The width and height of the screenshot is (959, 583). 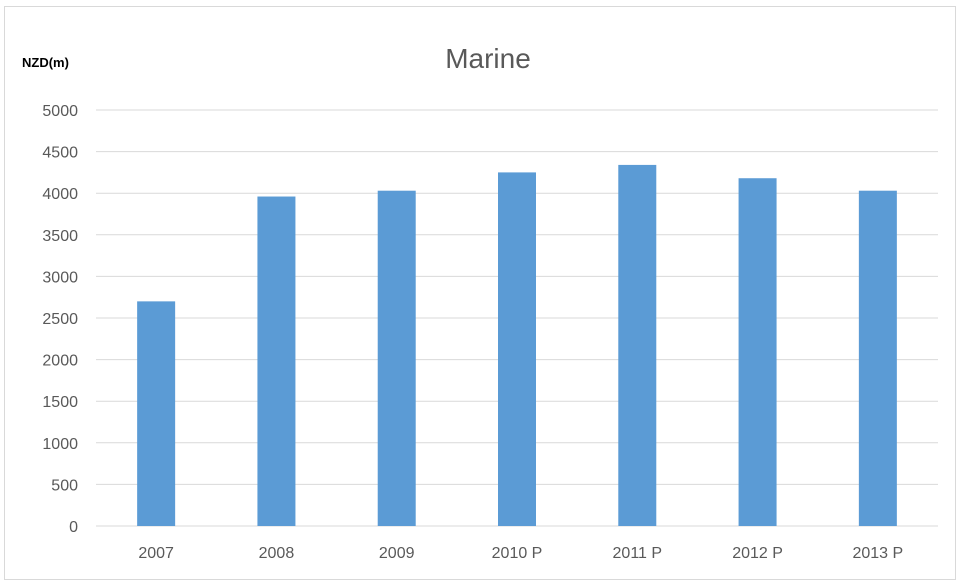 What do you see at coordinates (60, 277) in the screenshot?
I see `y-tick-label: 3000` at bounding box center [60, 277].